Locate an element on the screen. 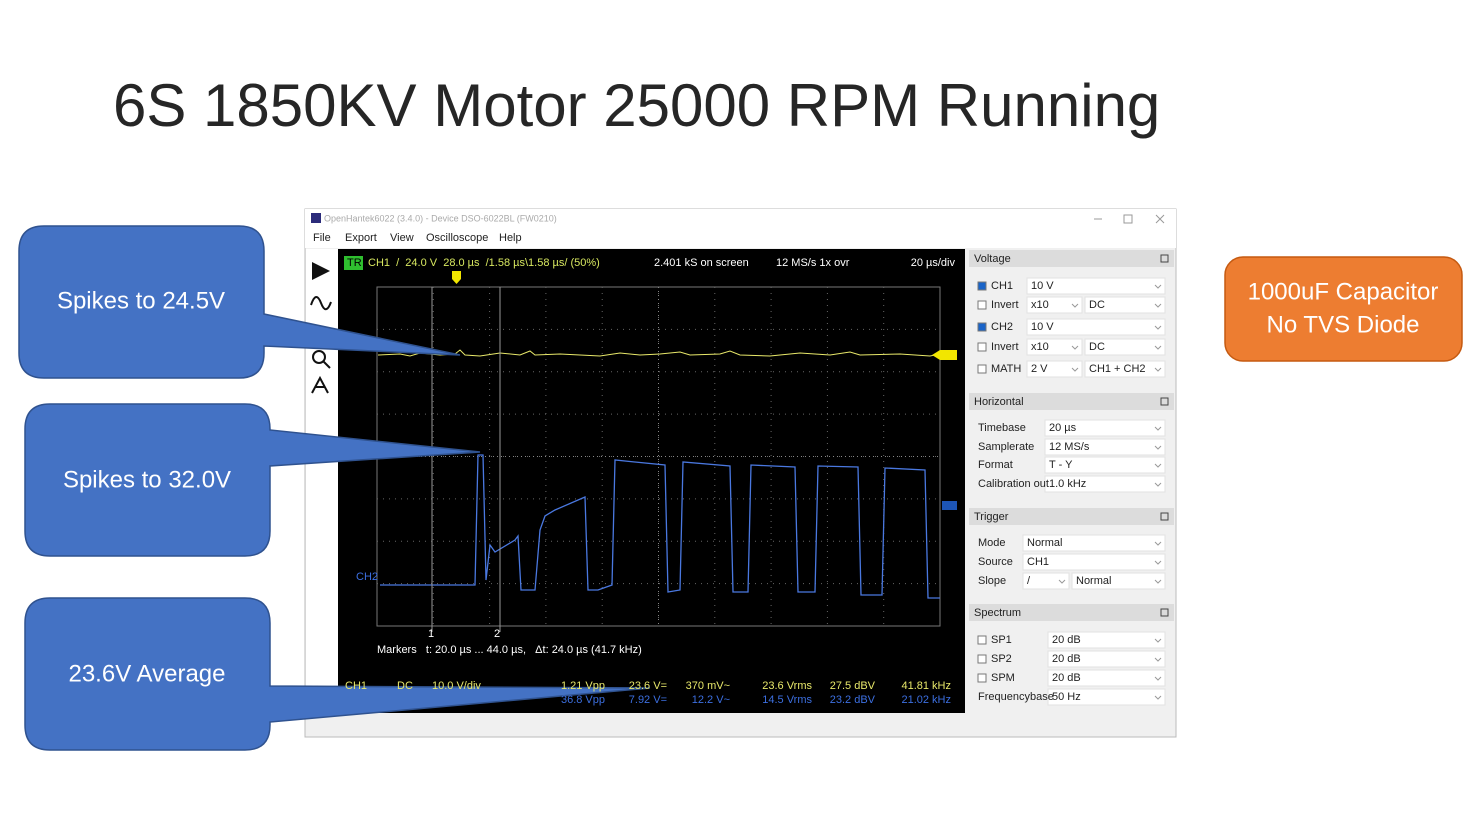  menu-item: File is located at coordinates (322, 238).